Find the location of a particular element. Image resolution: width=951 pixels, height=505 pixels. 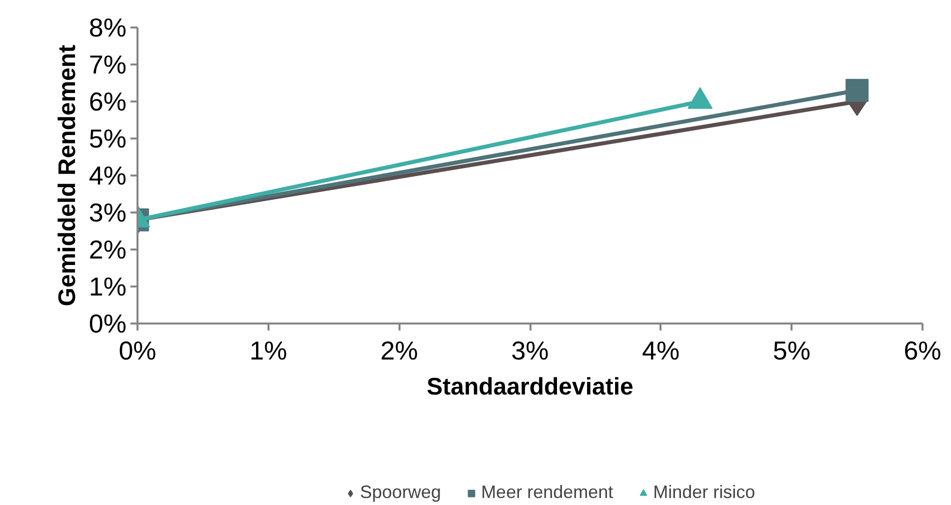

x-tick-label: 5% is located at coordinates (791, 351).